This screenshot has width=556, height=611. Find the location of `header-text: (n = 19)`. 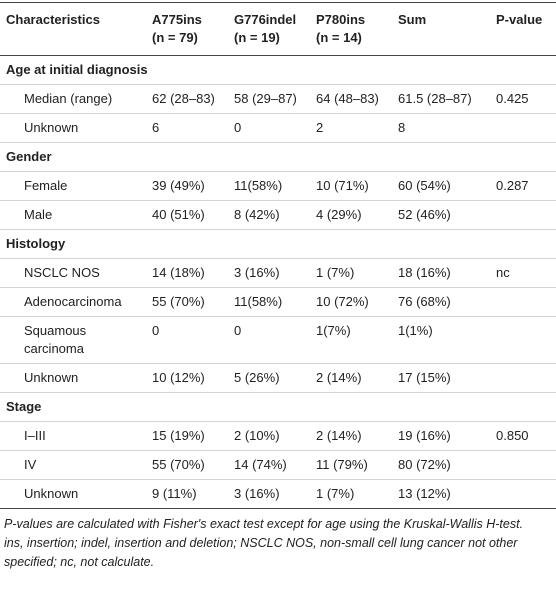

header-text: (n = 19) is located at coordinates (257, 37).